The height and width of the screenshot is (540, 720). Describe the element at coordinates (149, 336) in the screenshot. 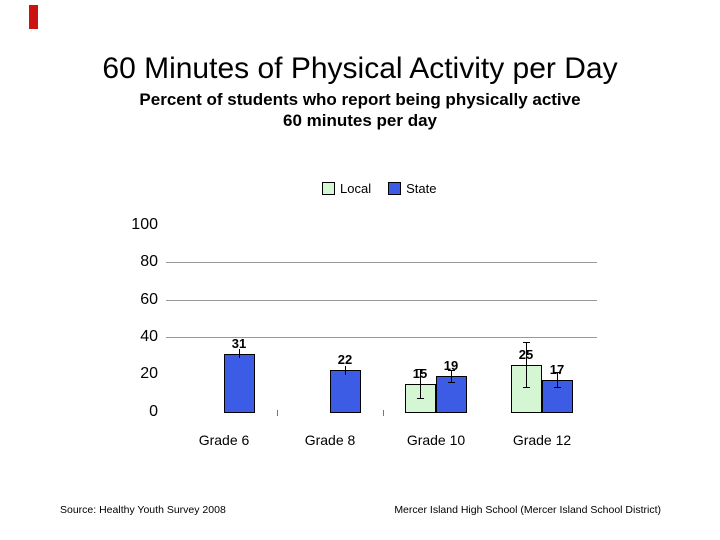

I see `y-axis-label-40: 40` at that location.